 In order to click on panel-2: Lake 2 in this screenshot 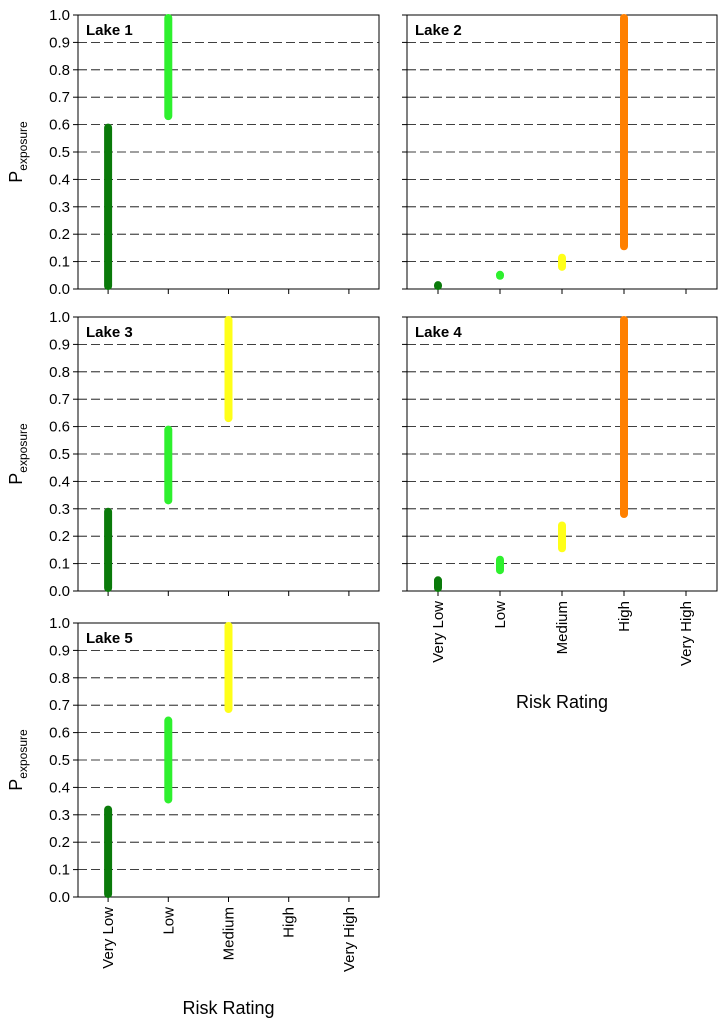, I will do `click(560, 154)`.